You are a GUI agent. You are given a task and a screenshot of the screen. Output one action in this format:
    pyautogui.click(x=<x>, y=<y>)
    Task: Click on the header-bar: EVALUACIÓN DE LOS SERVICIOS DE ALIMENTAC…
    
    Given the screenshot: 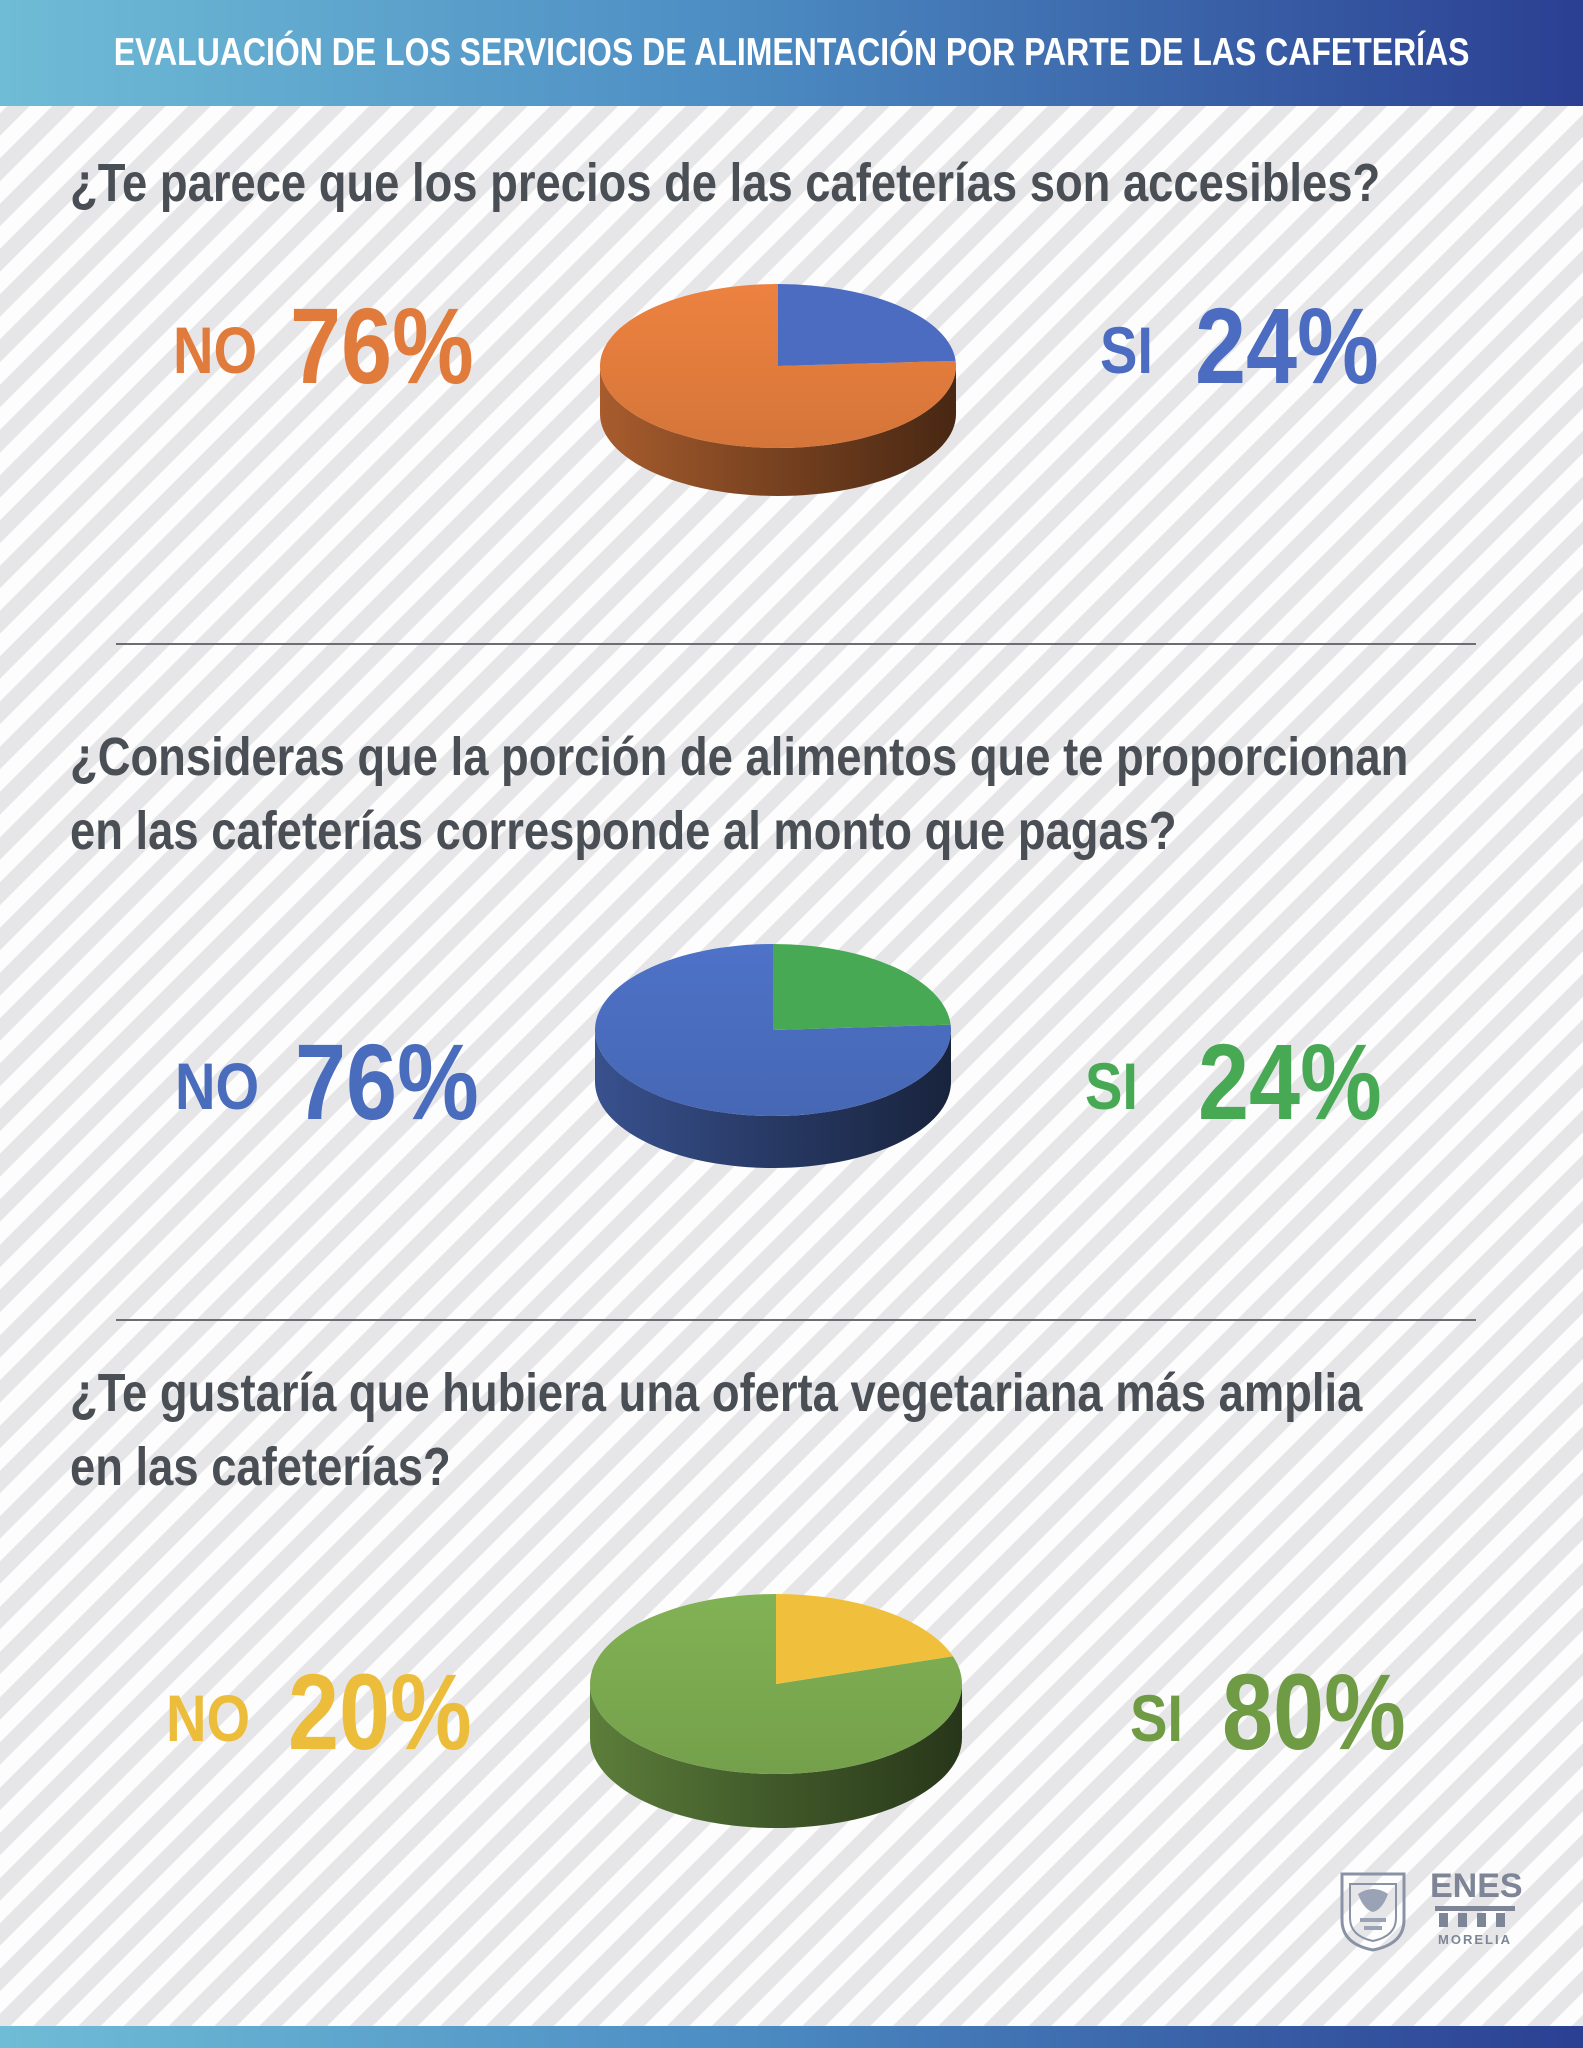 What is the action you would take?
    pyautogui.click(x=791, y=53)
    